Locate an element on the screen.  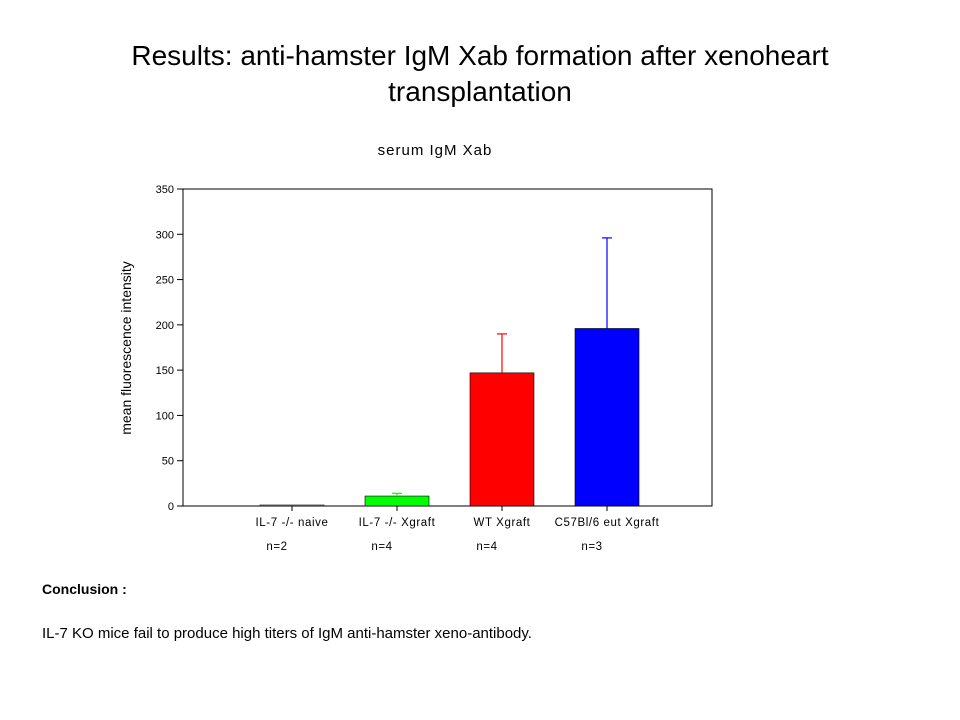
y-tick-label: 0 is located at coordinates (171, 507).